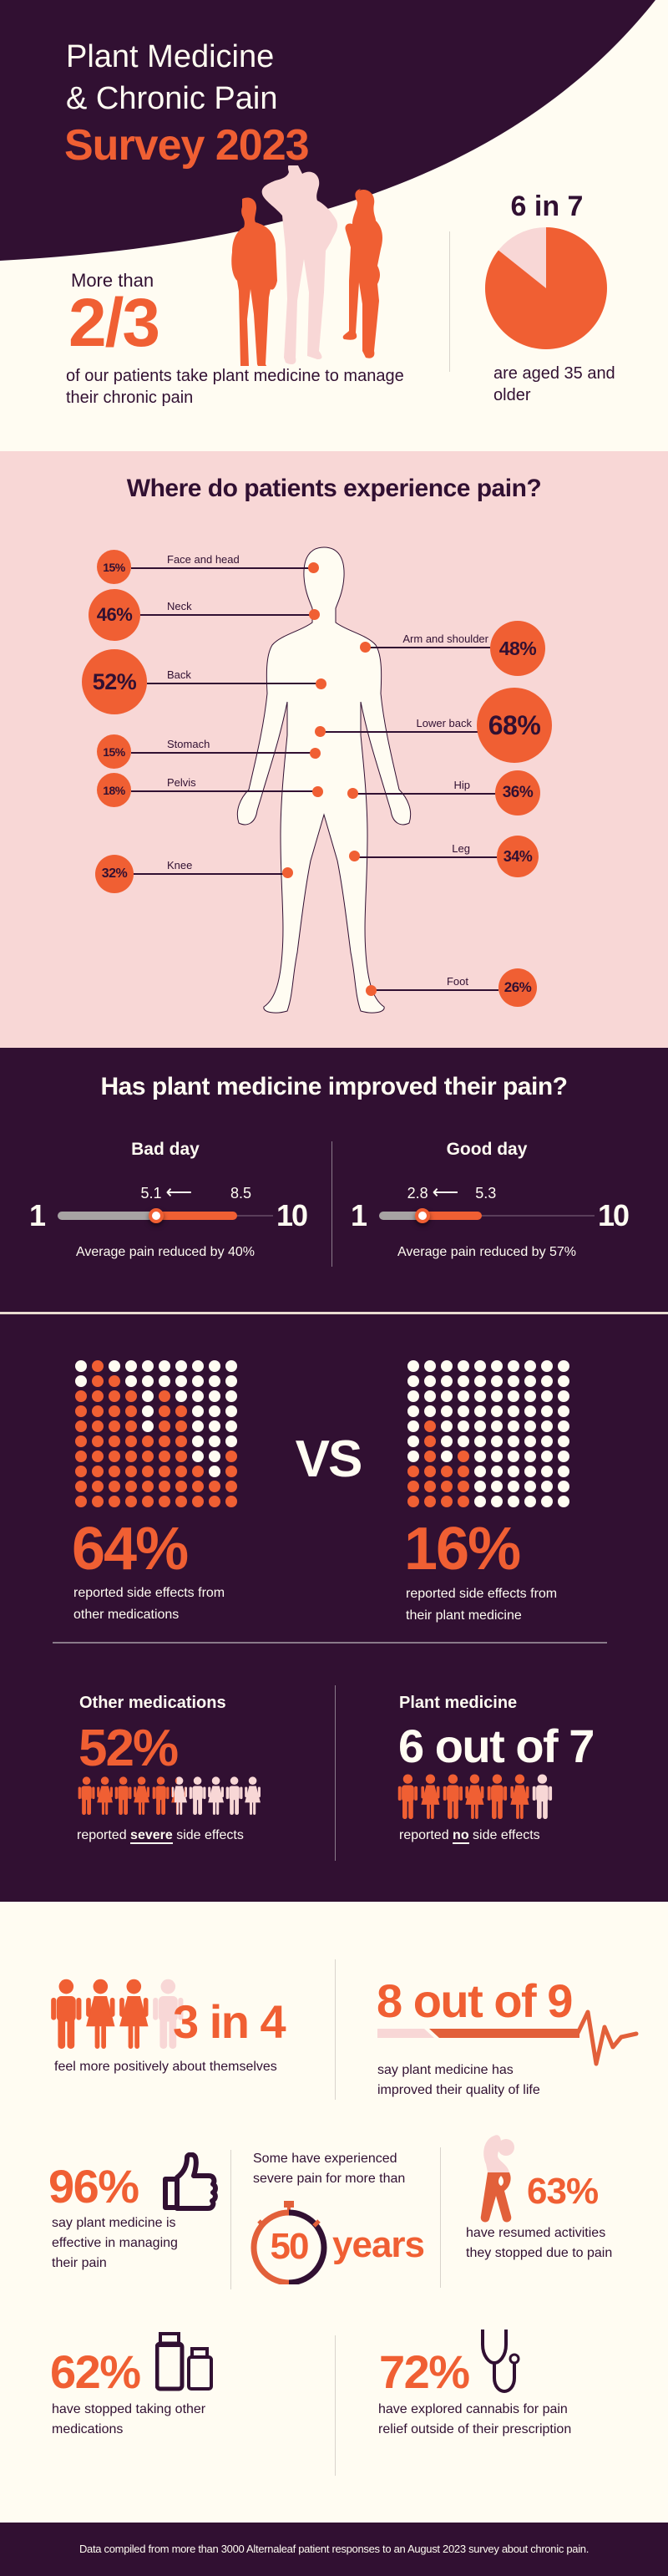 The image size is (668, 2576). I want to click on pain-point-stomach, so click(315, 753).